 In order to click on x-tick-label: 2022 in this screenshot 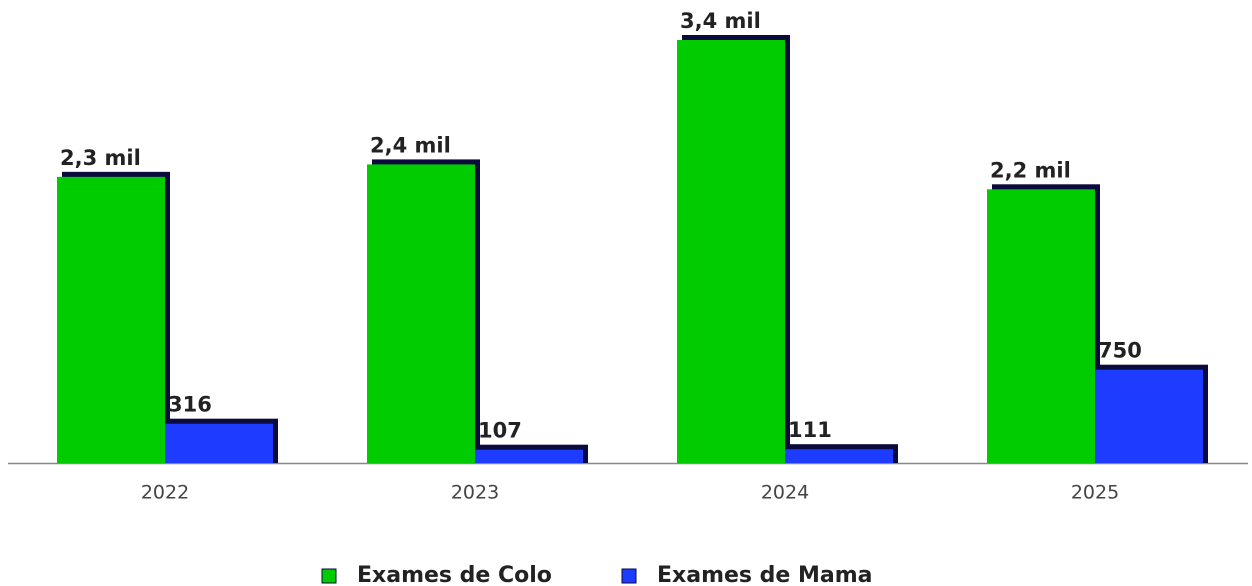, I will do `click(165, 493)`.